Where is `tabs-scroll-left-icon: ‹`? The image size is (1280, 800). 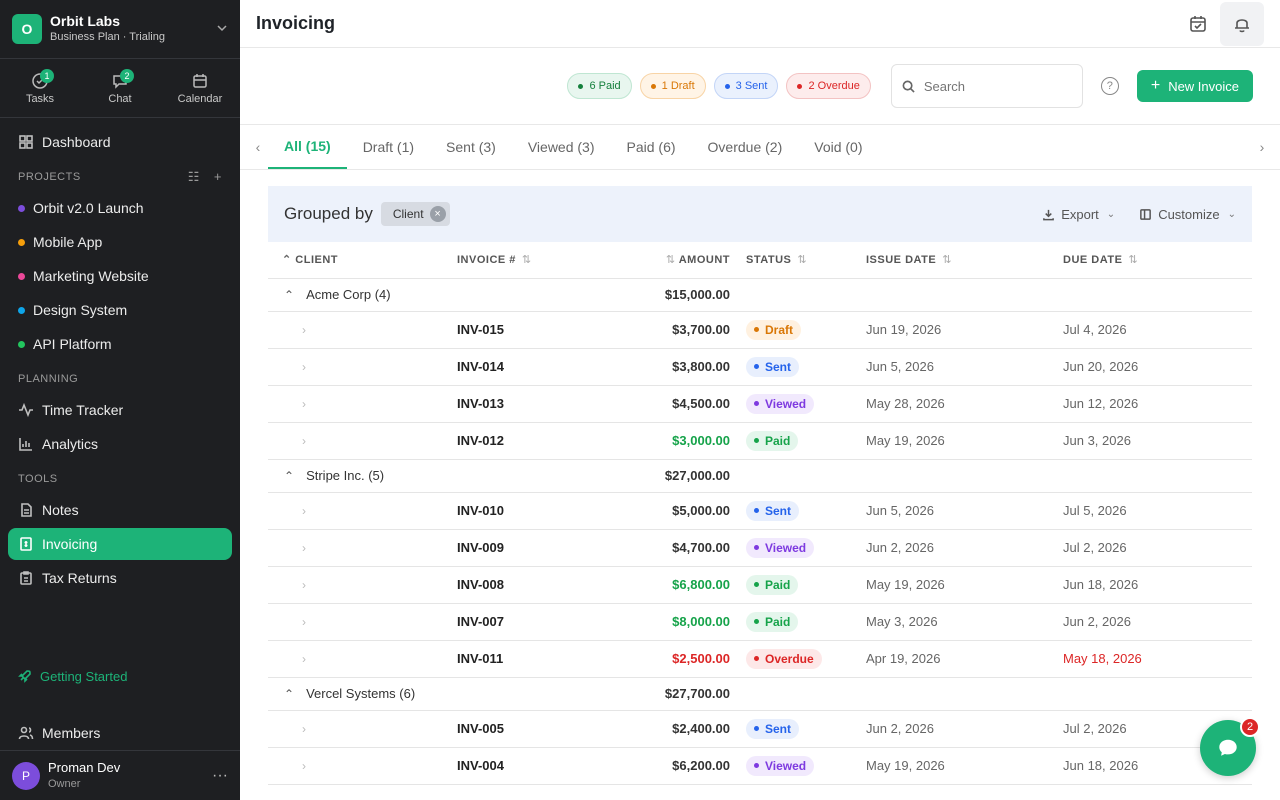 tabs-scroll-left-icon: ‹ is located at coordinates (258, 147).